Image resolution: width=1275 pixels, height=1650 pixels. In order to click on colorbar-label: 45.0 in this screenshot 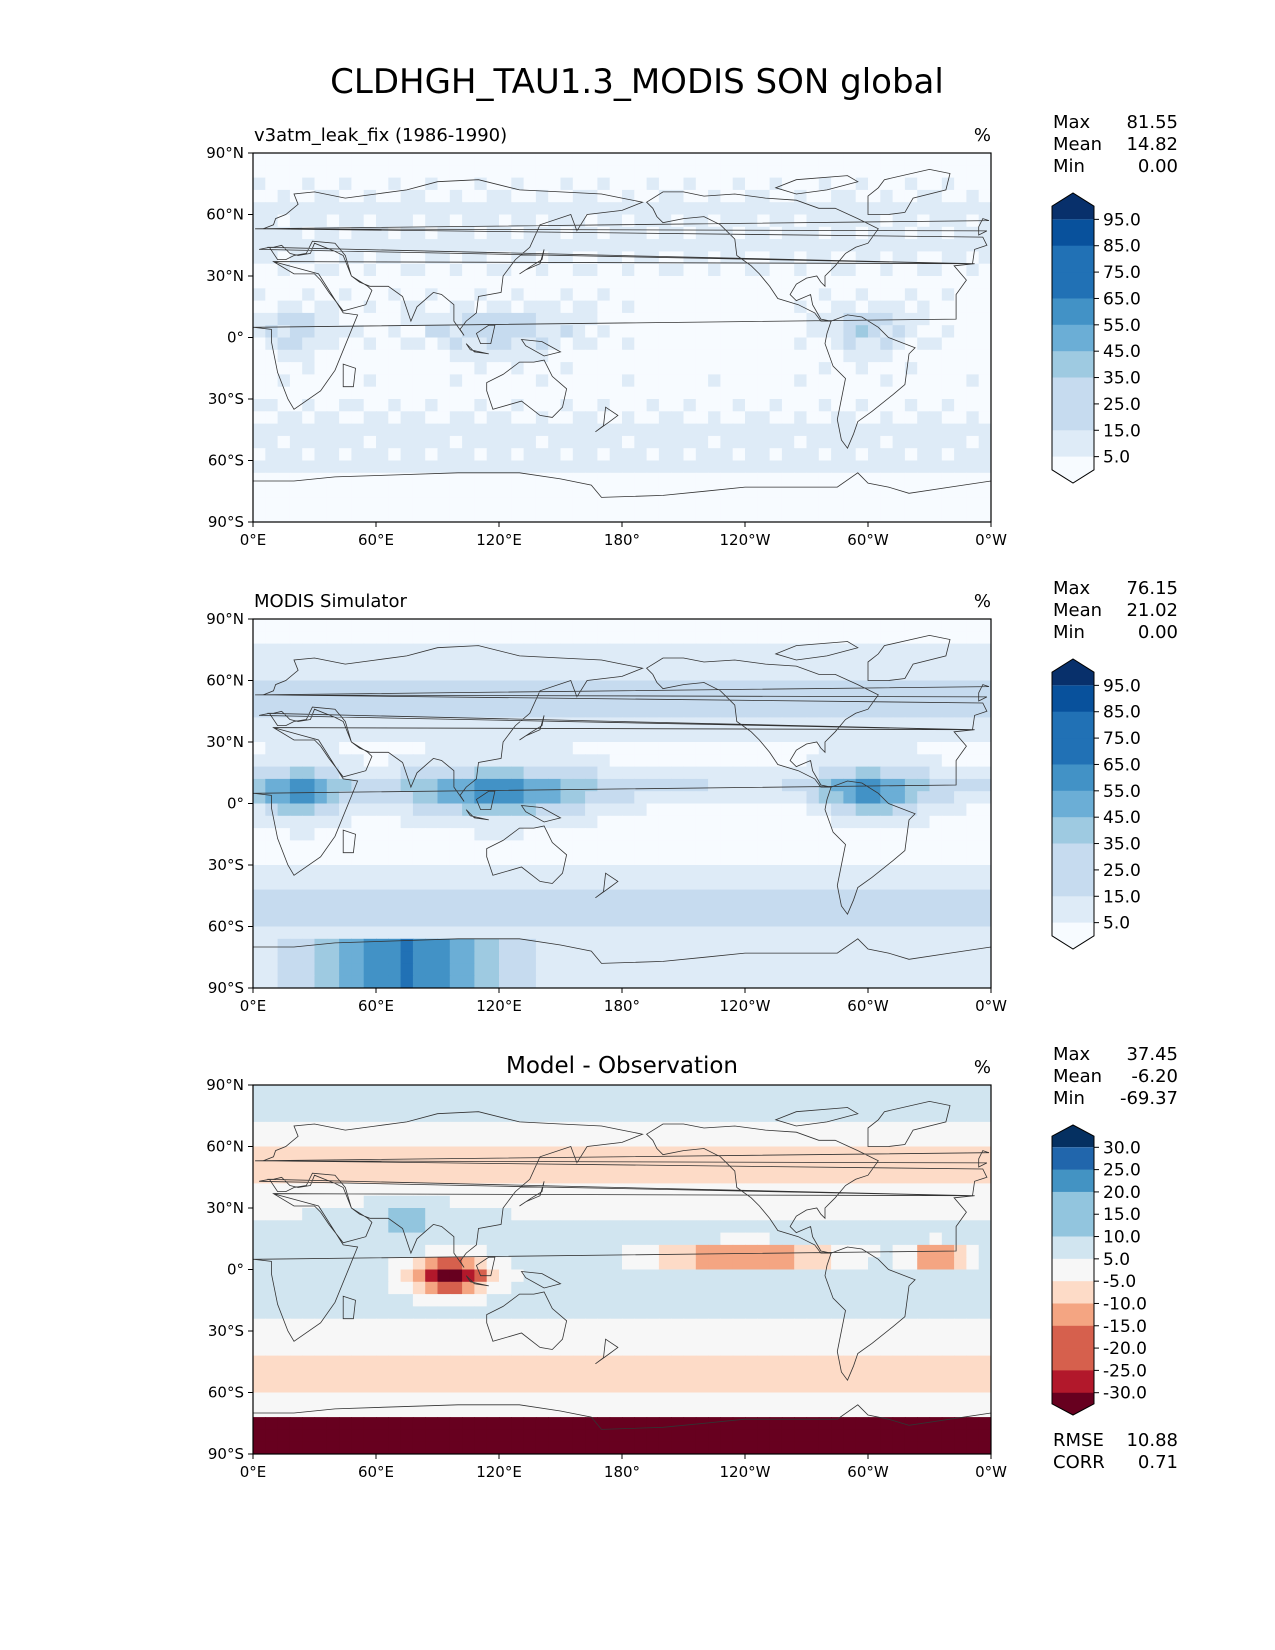, I will do `click(1122, 352)`.